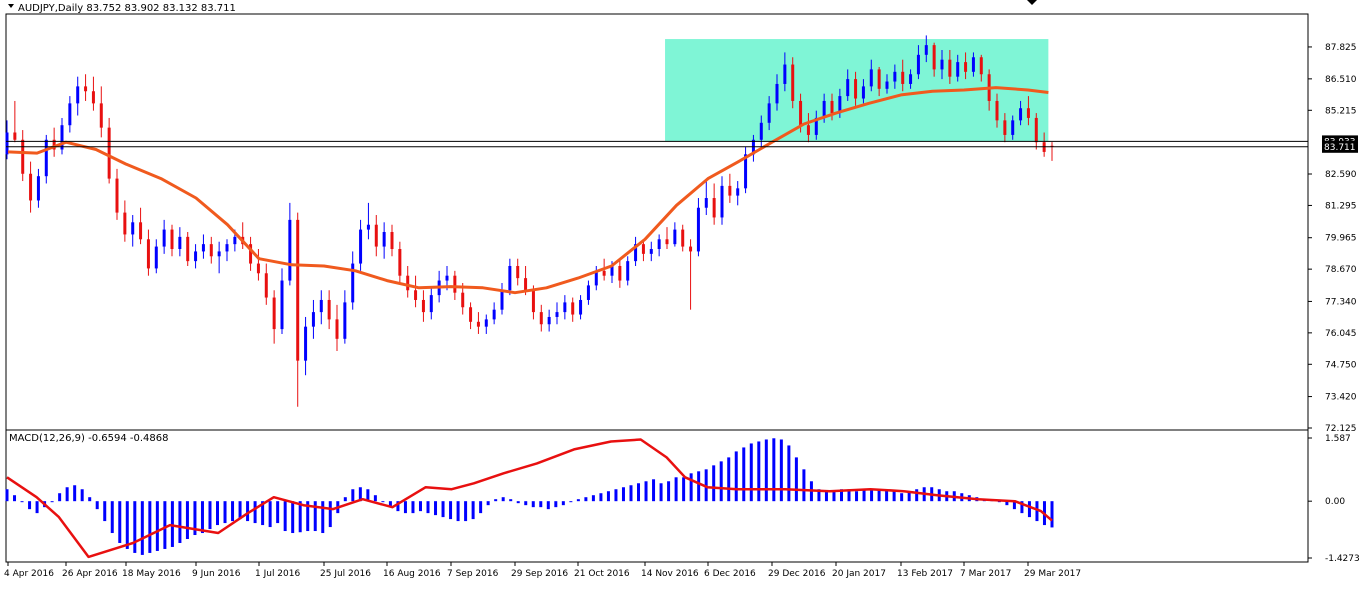 This screenshot has height=589, width=1364. I want to click on price-level-tag: 83.711, so click(1340, 146).